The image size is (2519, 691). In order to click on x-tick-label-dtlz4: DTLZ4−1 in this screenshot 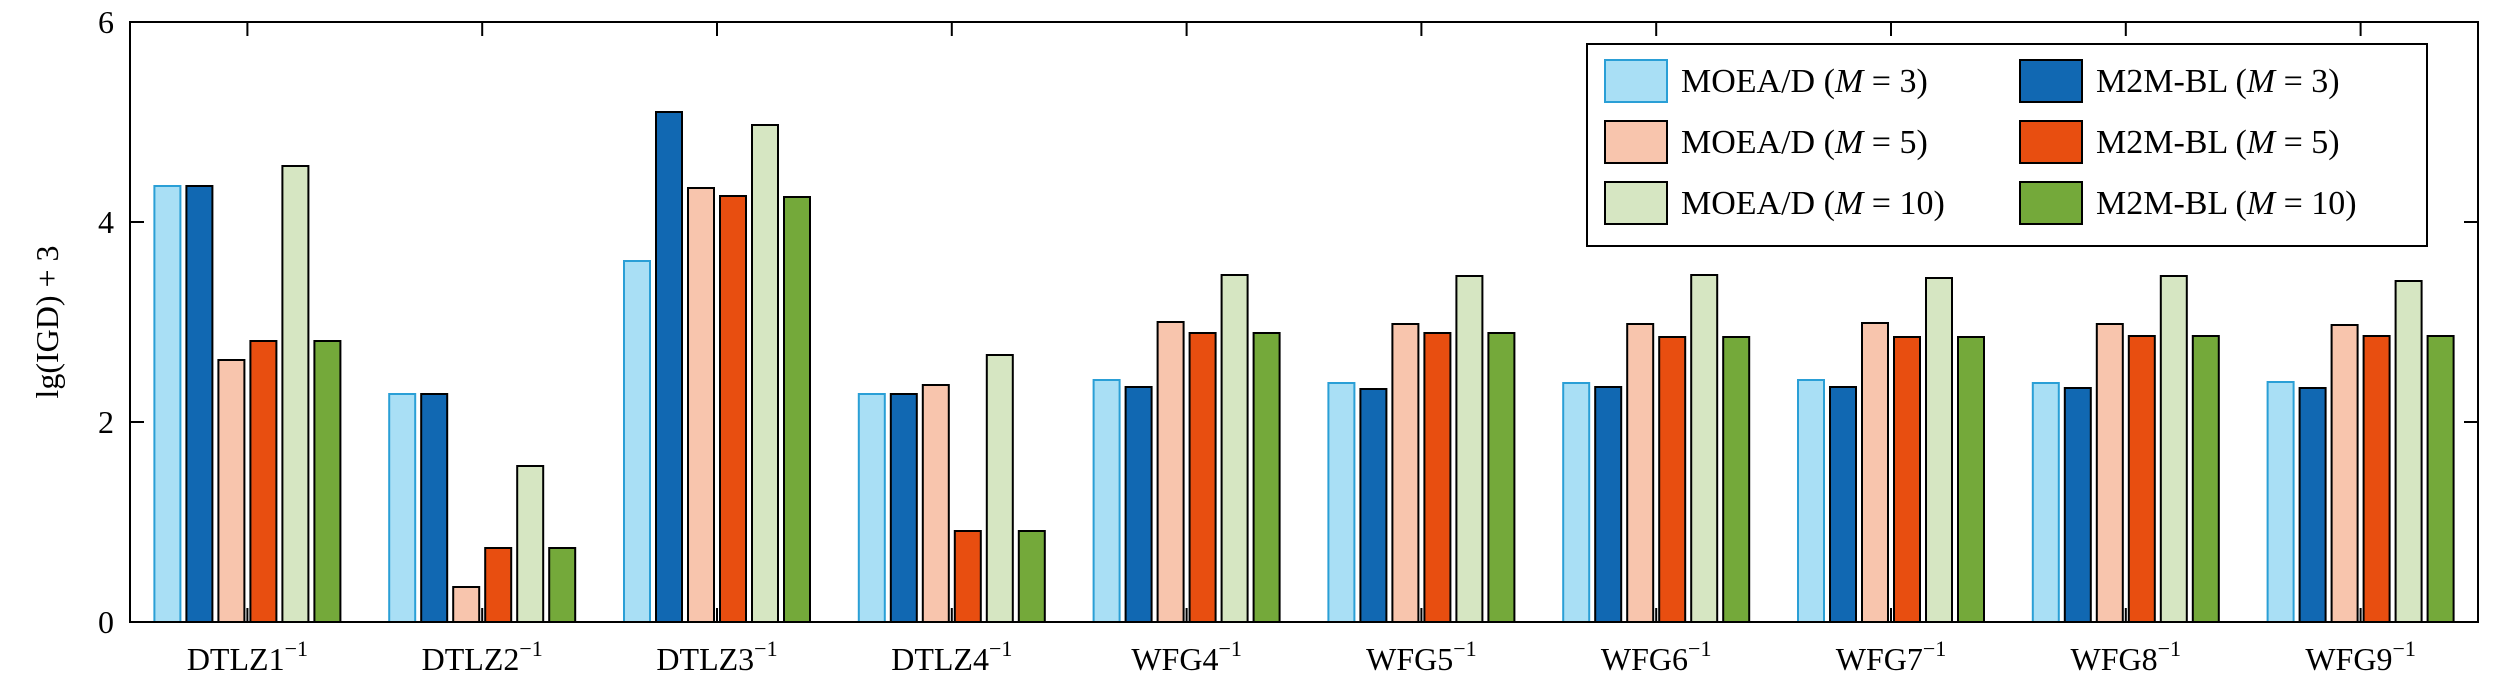, I will do `click(951, 656)`.